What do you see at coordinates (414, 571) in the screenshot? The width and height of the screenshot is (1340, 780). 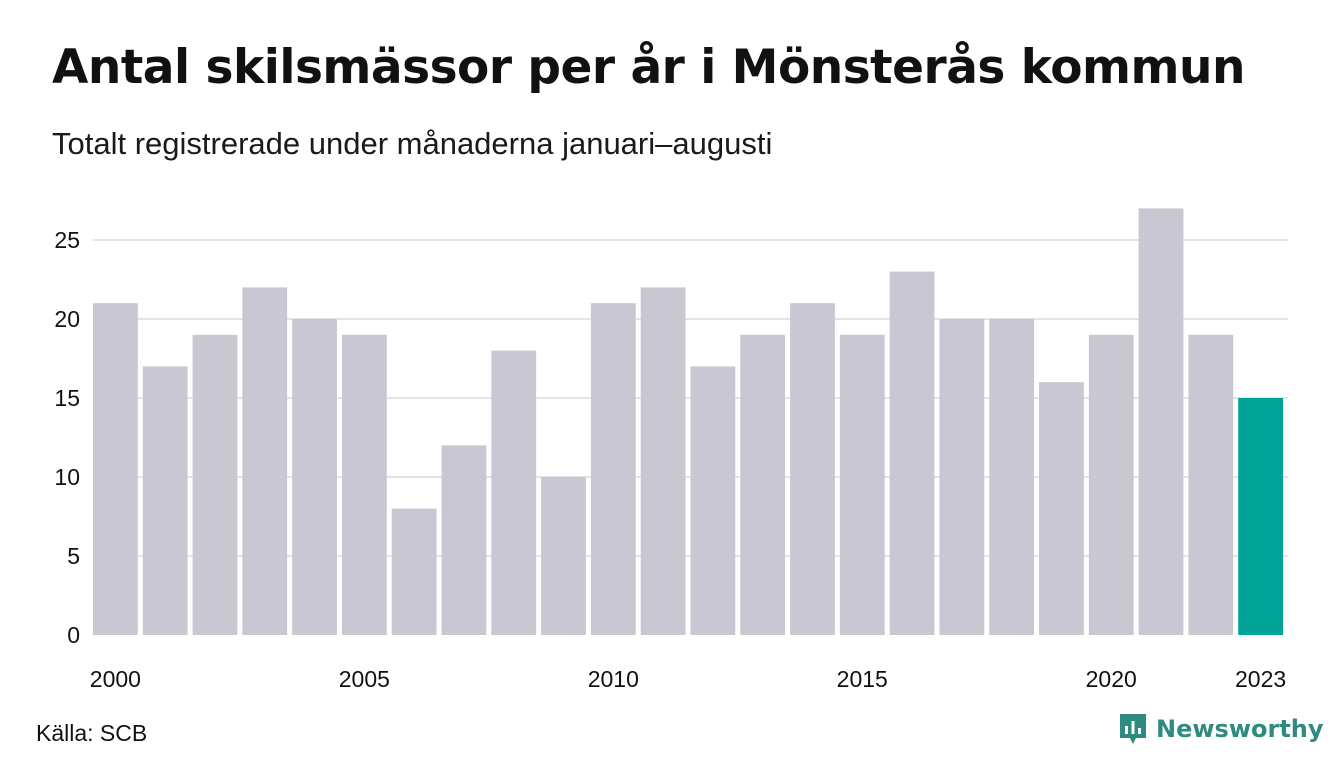 I see `bar-2006` at bounding box center [414, 571].